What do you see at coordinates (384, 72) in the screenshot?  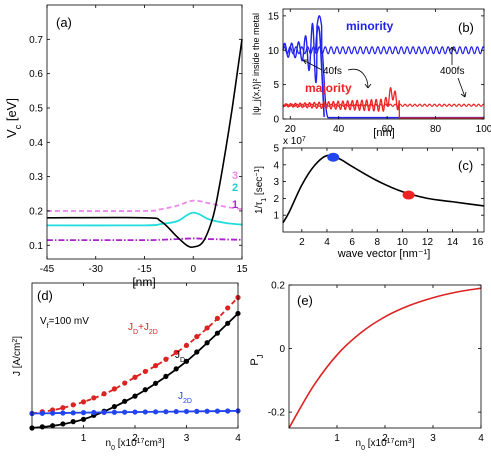 I see `panel-b-arrows` at bounding box center [384, 72].